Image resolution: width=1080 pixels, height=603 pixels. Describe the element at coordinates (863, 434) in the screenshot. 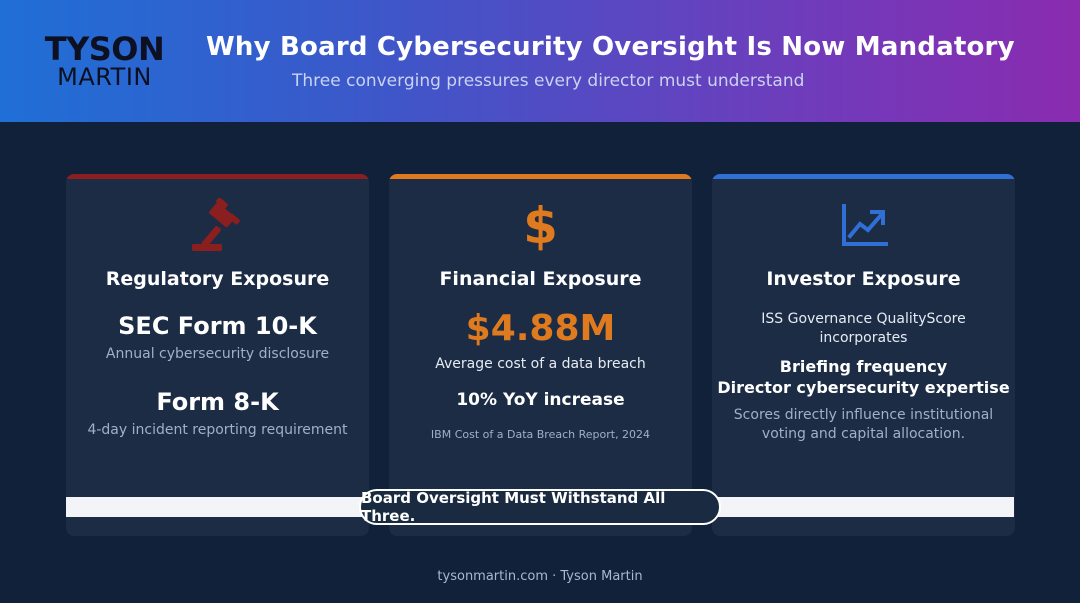

I see `investor-note-line2: voting and capital allocation.` at that location.